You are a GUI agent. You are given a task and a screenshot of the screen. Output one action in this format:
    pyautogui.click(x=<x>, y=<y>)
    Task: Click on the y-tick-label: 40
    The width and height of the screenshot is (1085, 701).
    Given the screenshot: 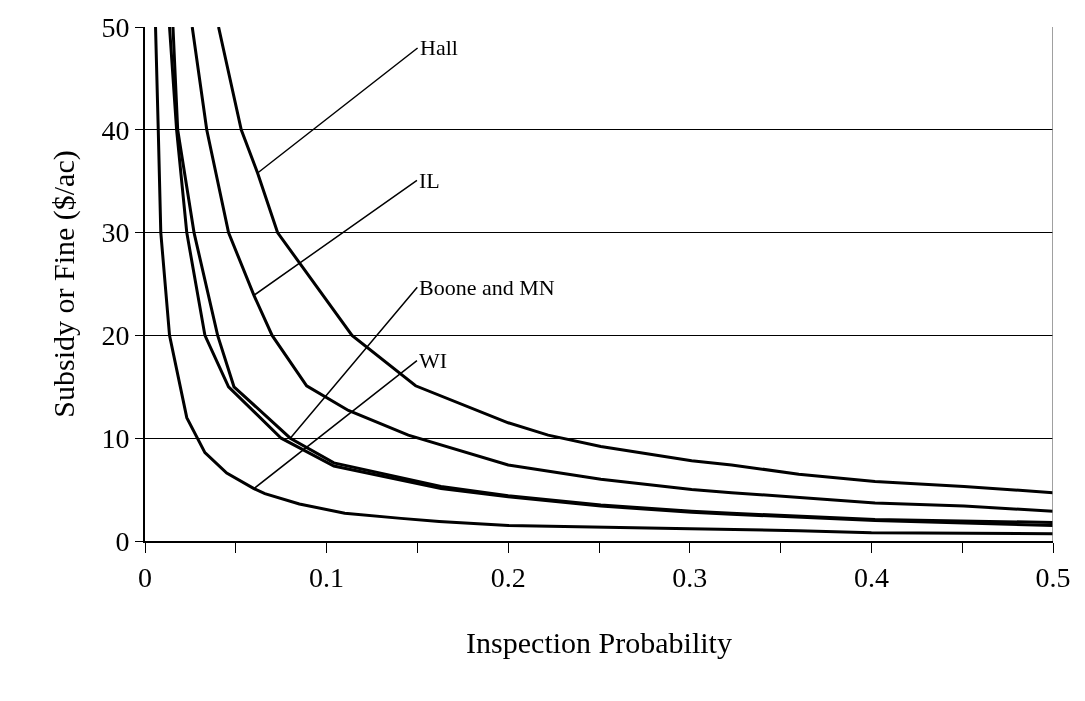 What is the action you would take?
    pyautogui.click(x=115, y=130)
    